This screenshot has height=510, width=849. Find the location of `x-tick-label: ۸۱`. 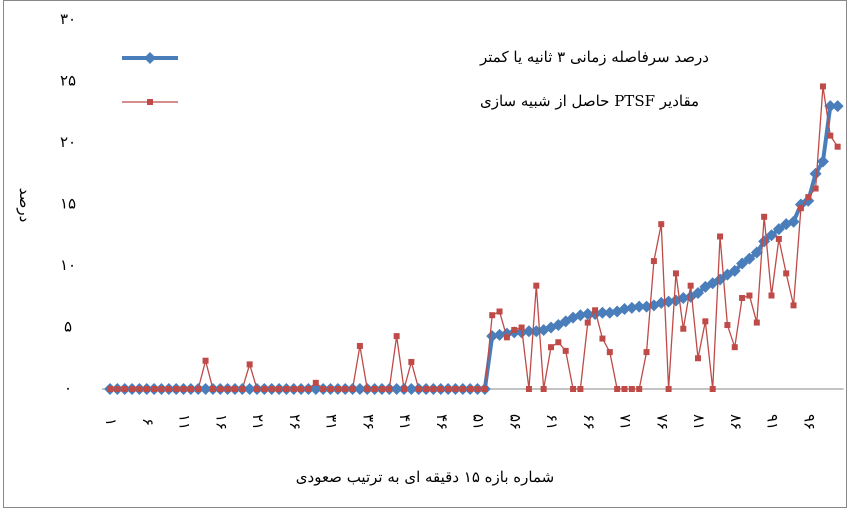

x-tick-label: ۸۱ is located at coordinates (699, 422).